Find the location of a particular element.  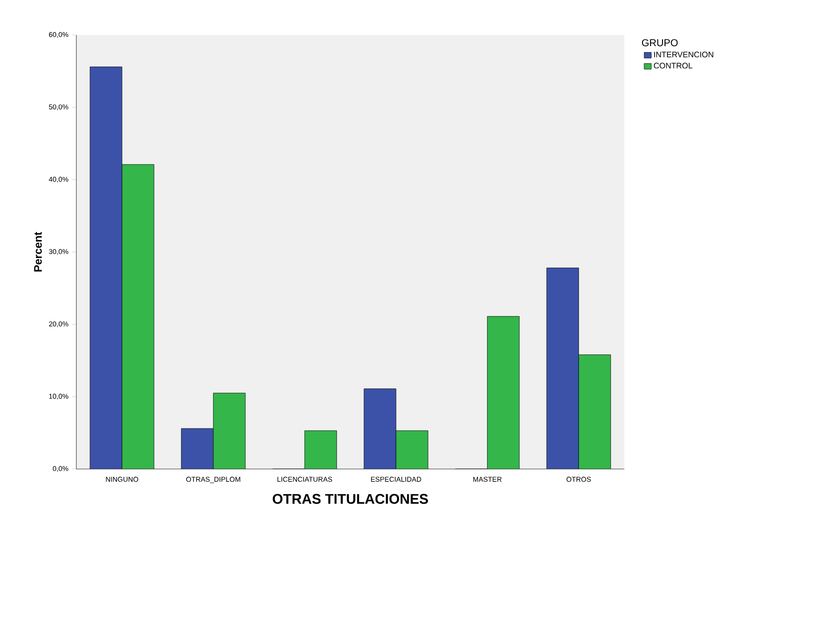

legend-title: GRUPO is located at coordinates (660, 42).